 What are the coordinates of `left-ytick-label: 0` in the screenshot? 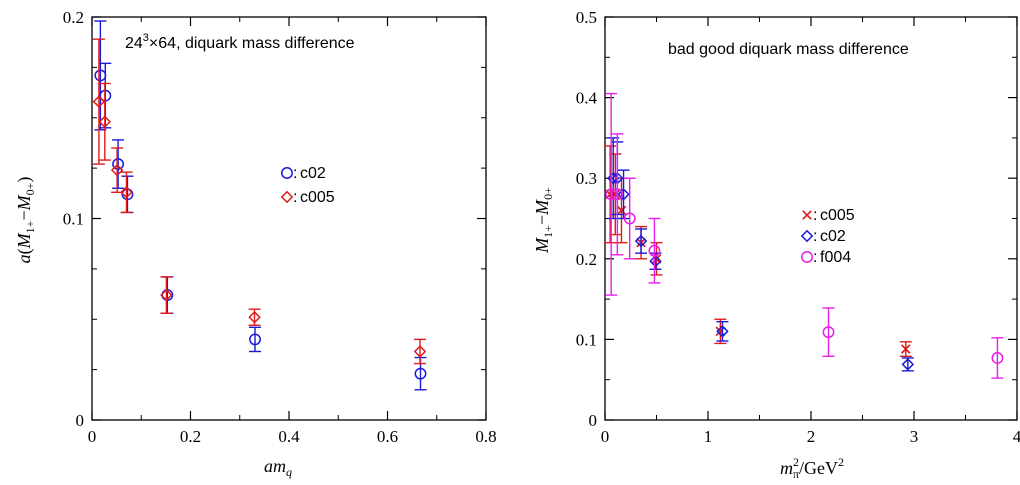 It's located at (80, 420).